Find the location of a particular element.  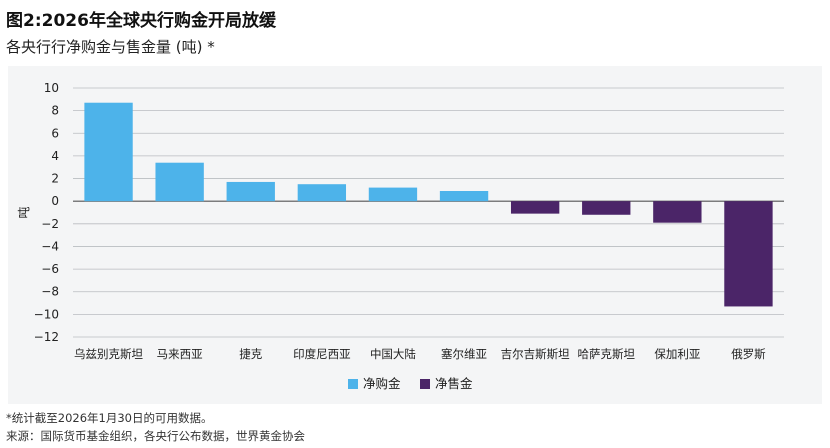

x-tick-label: 马来西亚 is located at coordinates (180, 354).